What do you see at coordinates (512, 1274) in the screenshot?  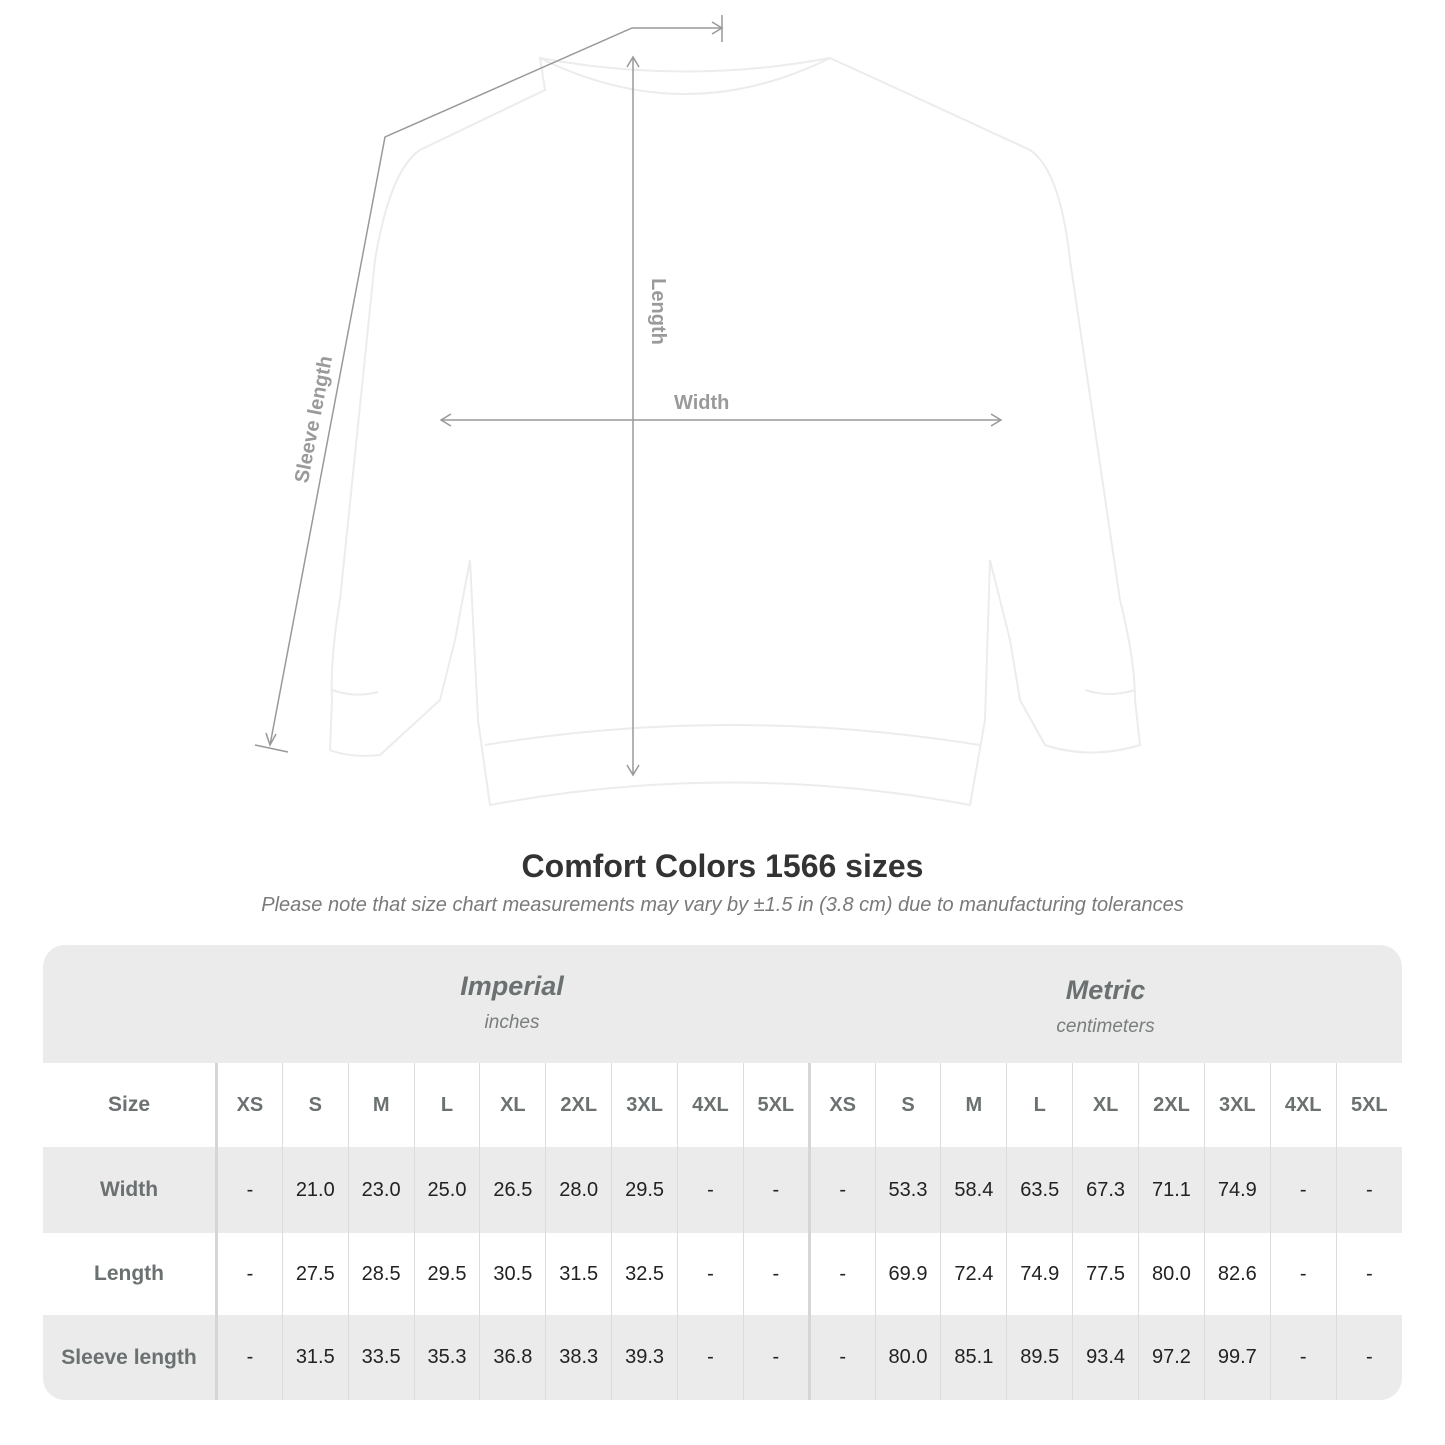 I see `imperial-cell: 30.5` at bounding box center [512, 1274].